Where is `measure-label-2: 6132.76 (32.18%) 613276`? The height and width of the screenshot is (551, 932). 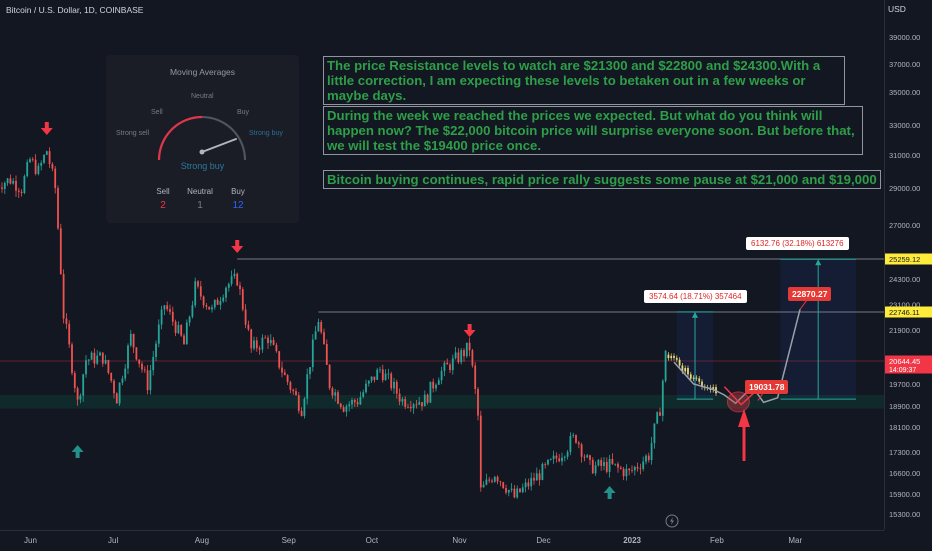
measure-label-2: 6132.76 (32.18%) 613276 is located at coordinates (797, 243).